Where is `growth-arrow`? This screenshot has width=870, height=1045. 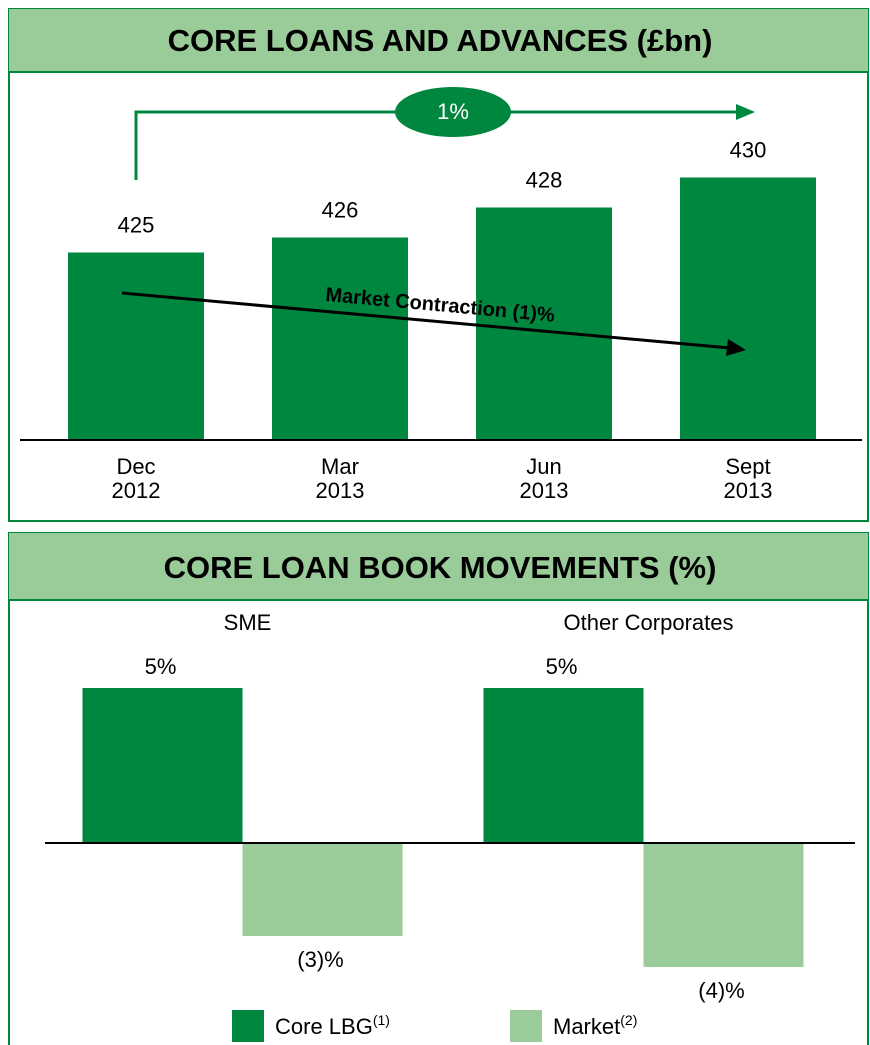
growth-arrow is located at coordinates (437, 145).